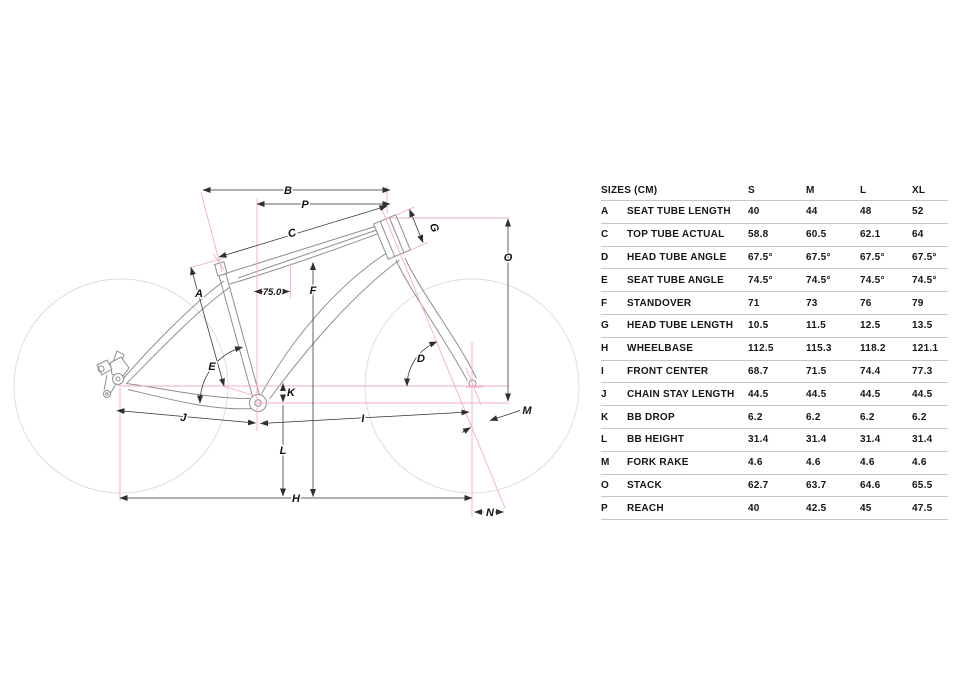  I want to click on row-value-xl: 47.5, so click(922, 508).